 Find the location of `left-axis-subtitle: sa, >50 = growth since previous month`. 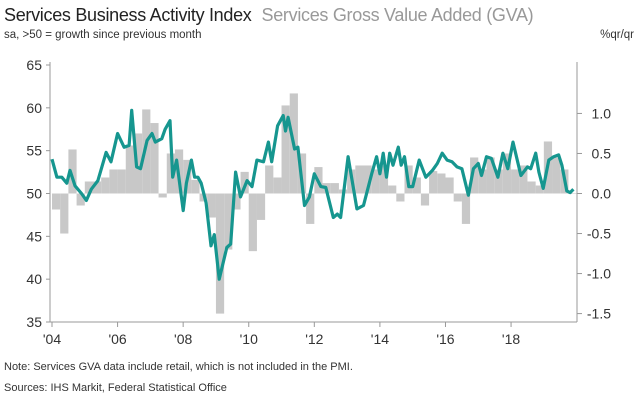

left-axis-subtitle: sa, >50 = growth since previous month is located at coordinates (103, 35).